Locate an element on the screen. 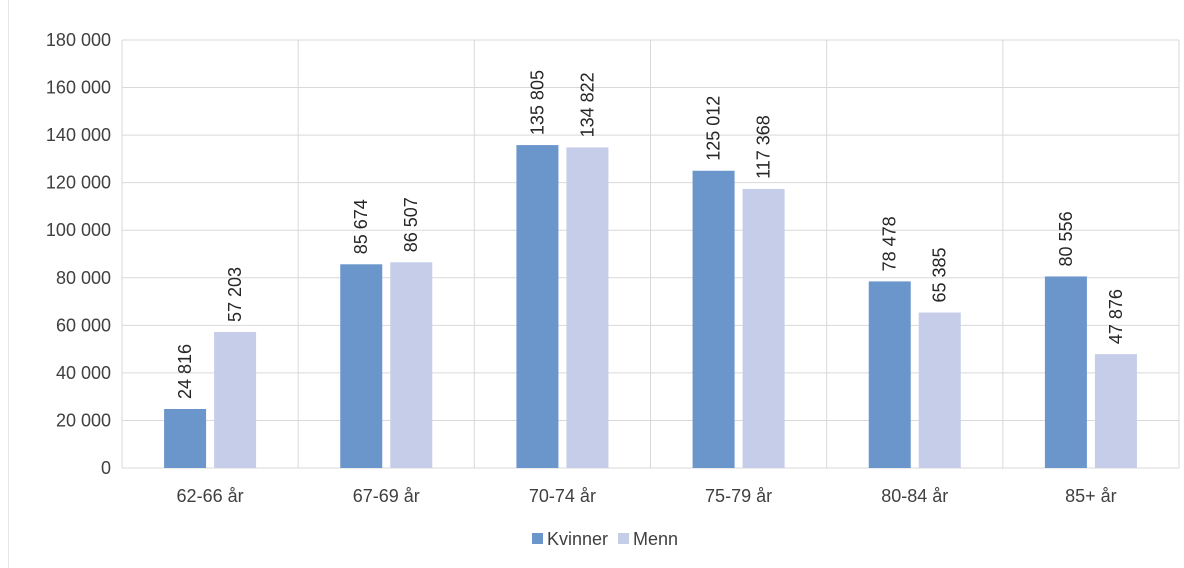  x-category-label: 85+ år is located at coordinates (1091, 496).